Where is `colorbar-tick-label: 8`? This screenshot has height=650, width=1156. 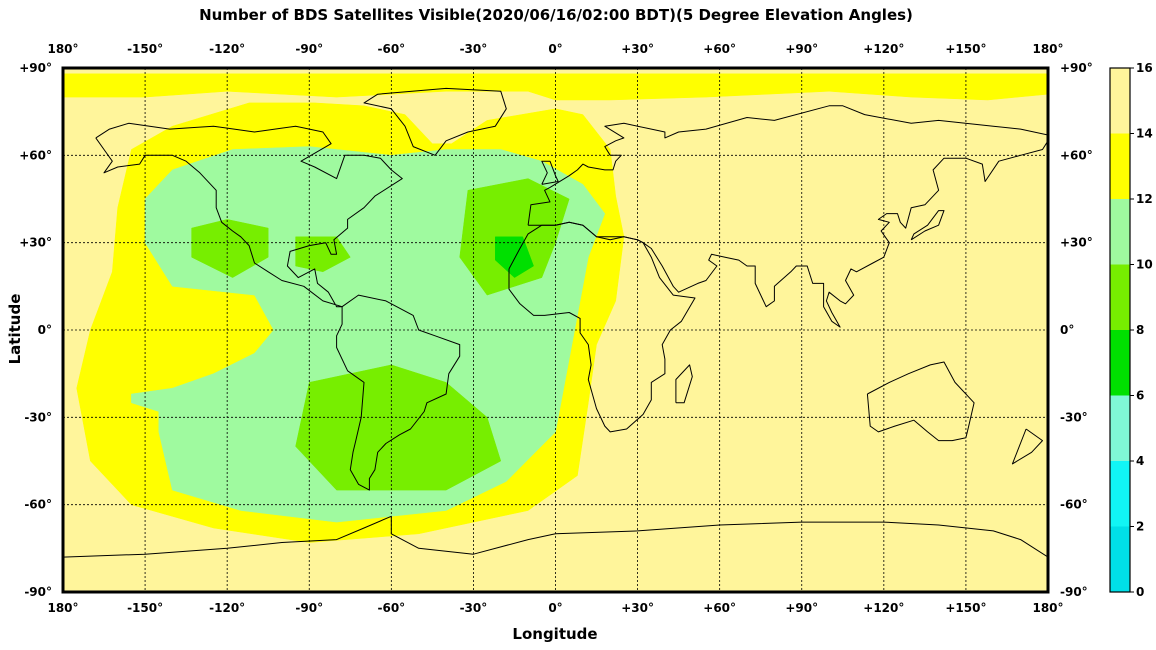 colorbar-tick-label: 8 is located at coordinates (1140, 330).